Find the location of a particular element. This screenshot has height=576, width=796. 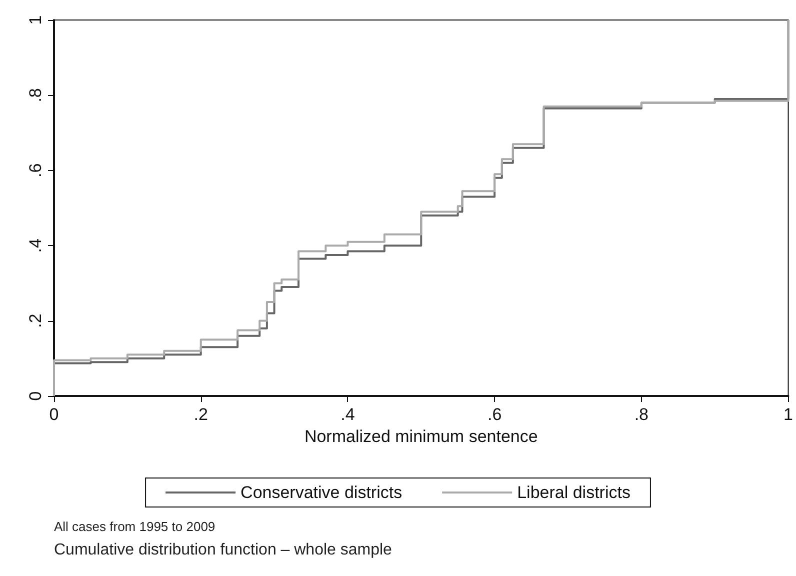

y-tick-label: .8 is located at coordinates (35, 95).